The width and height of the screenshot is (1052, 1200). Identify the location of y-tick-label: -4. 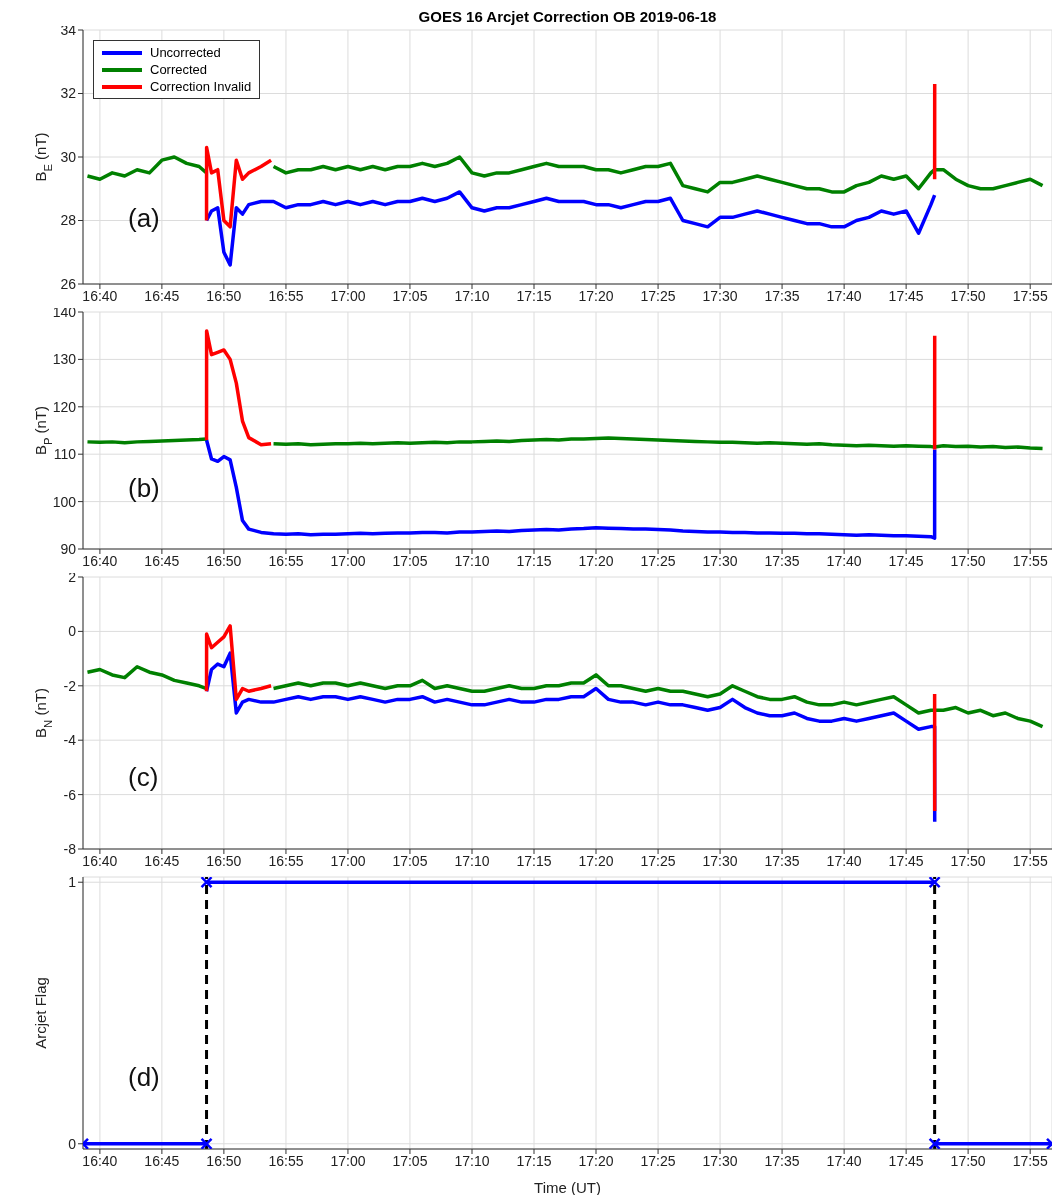
(70, 740).